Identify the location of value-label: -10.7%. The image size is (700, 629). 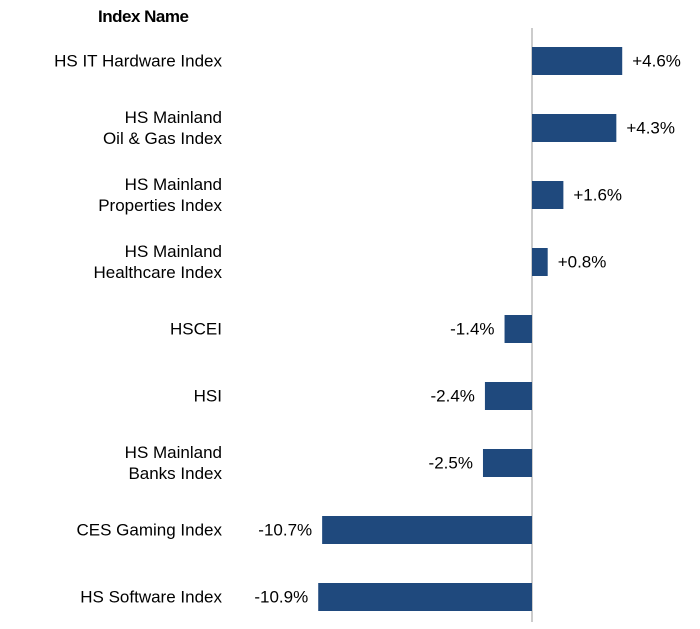
(285, 530).